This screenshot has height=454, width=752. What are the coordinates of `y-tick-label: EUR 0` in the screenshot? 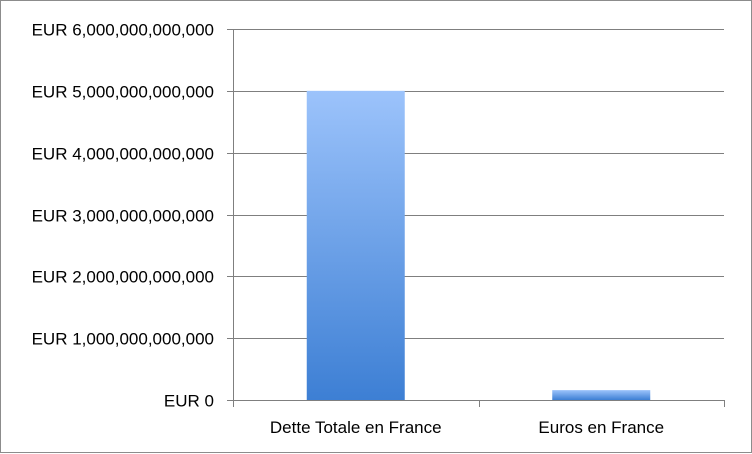 It's located at (189, 401).